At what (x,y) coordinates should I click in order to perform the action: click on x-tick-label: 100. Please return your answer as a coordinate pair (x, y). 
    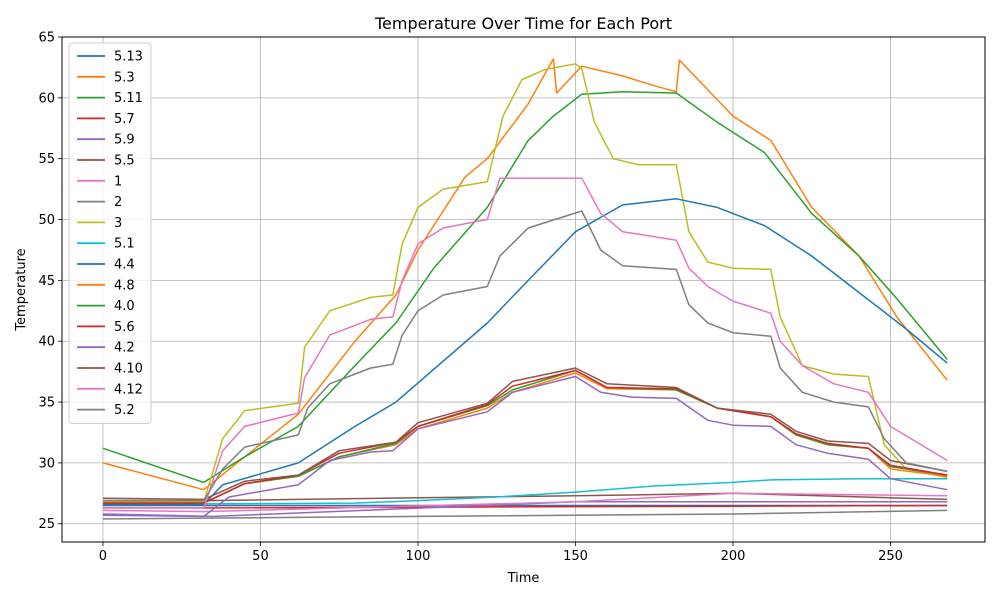
    Looking at the image, I should click on (418, 556).